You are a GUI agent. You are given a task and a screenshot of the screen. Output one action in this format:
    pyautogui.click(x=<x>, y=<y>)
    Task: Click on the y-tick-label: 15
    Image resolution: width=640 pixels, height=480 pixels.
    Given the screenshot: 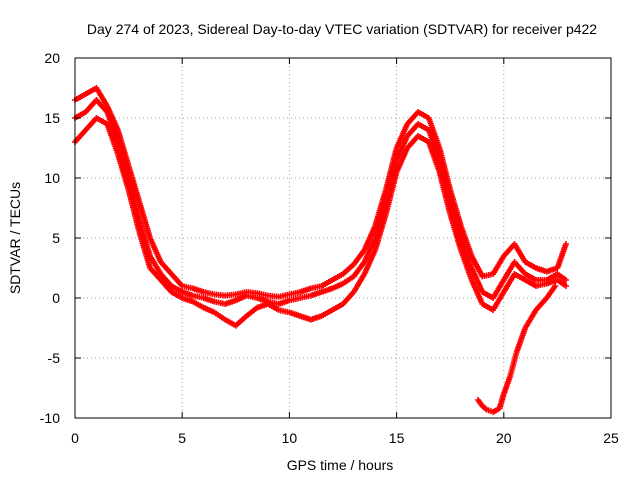 What is the action you would take?
    pyautogui.click(x=52, y=118)
    